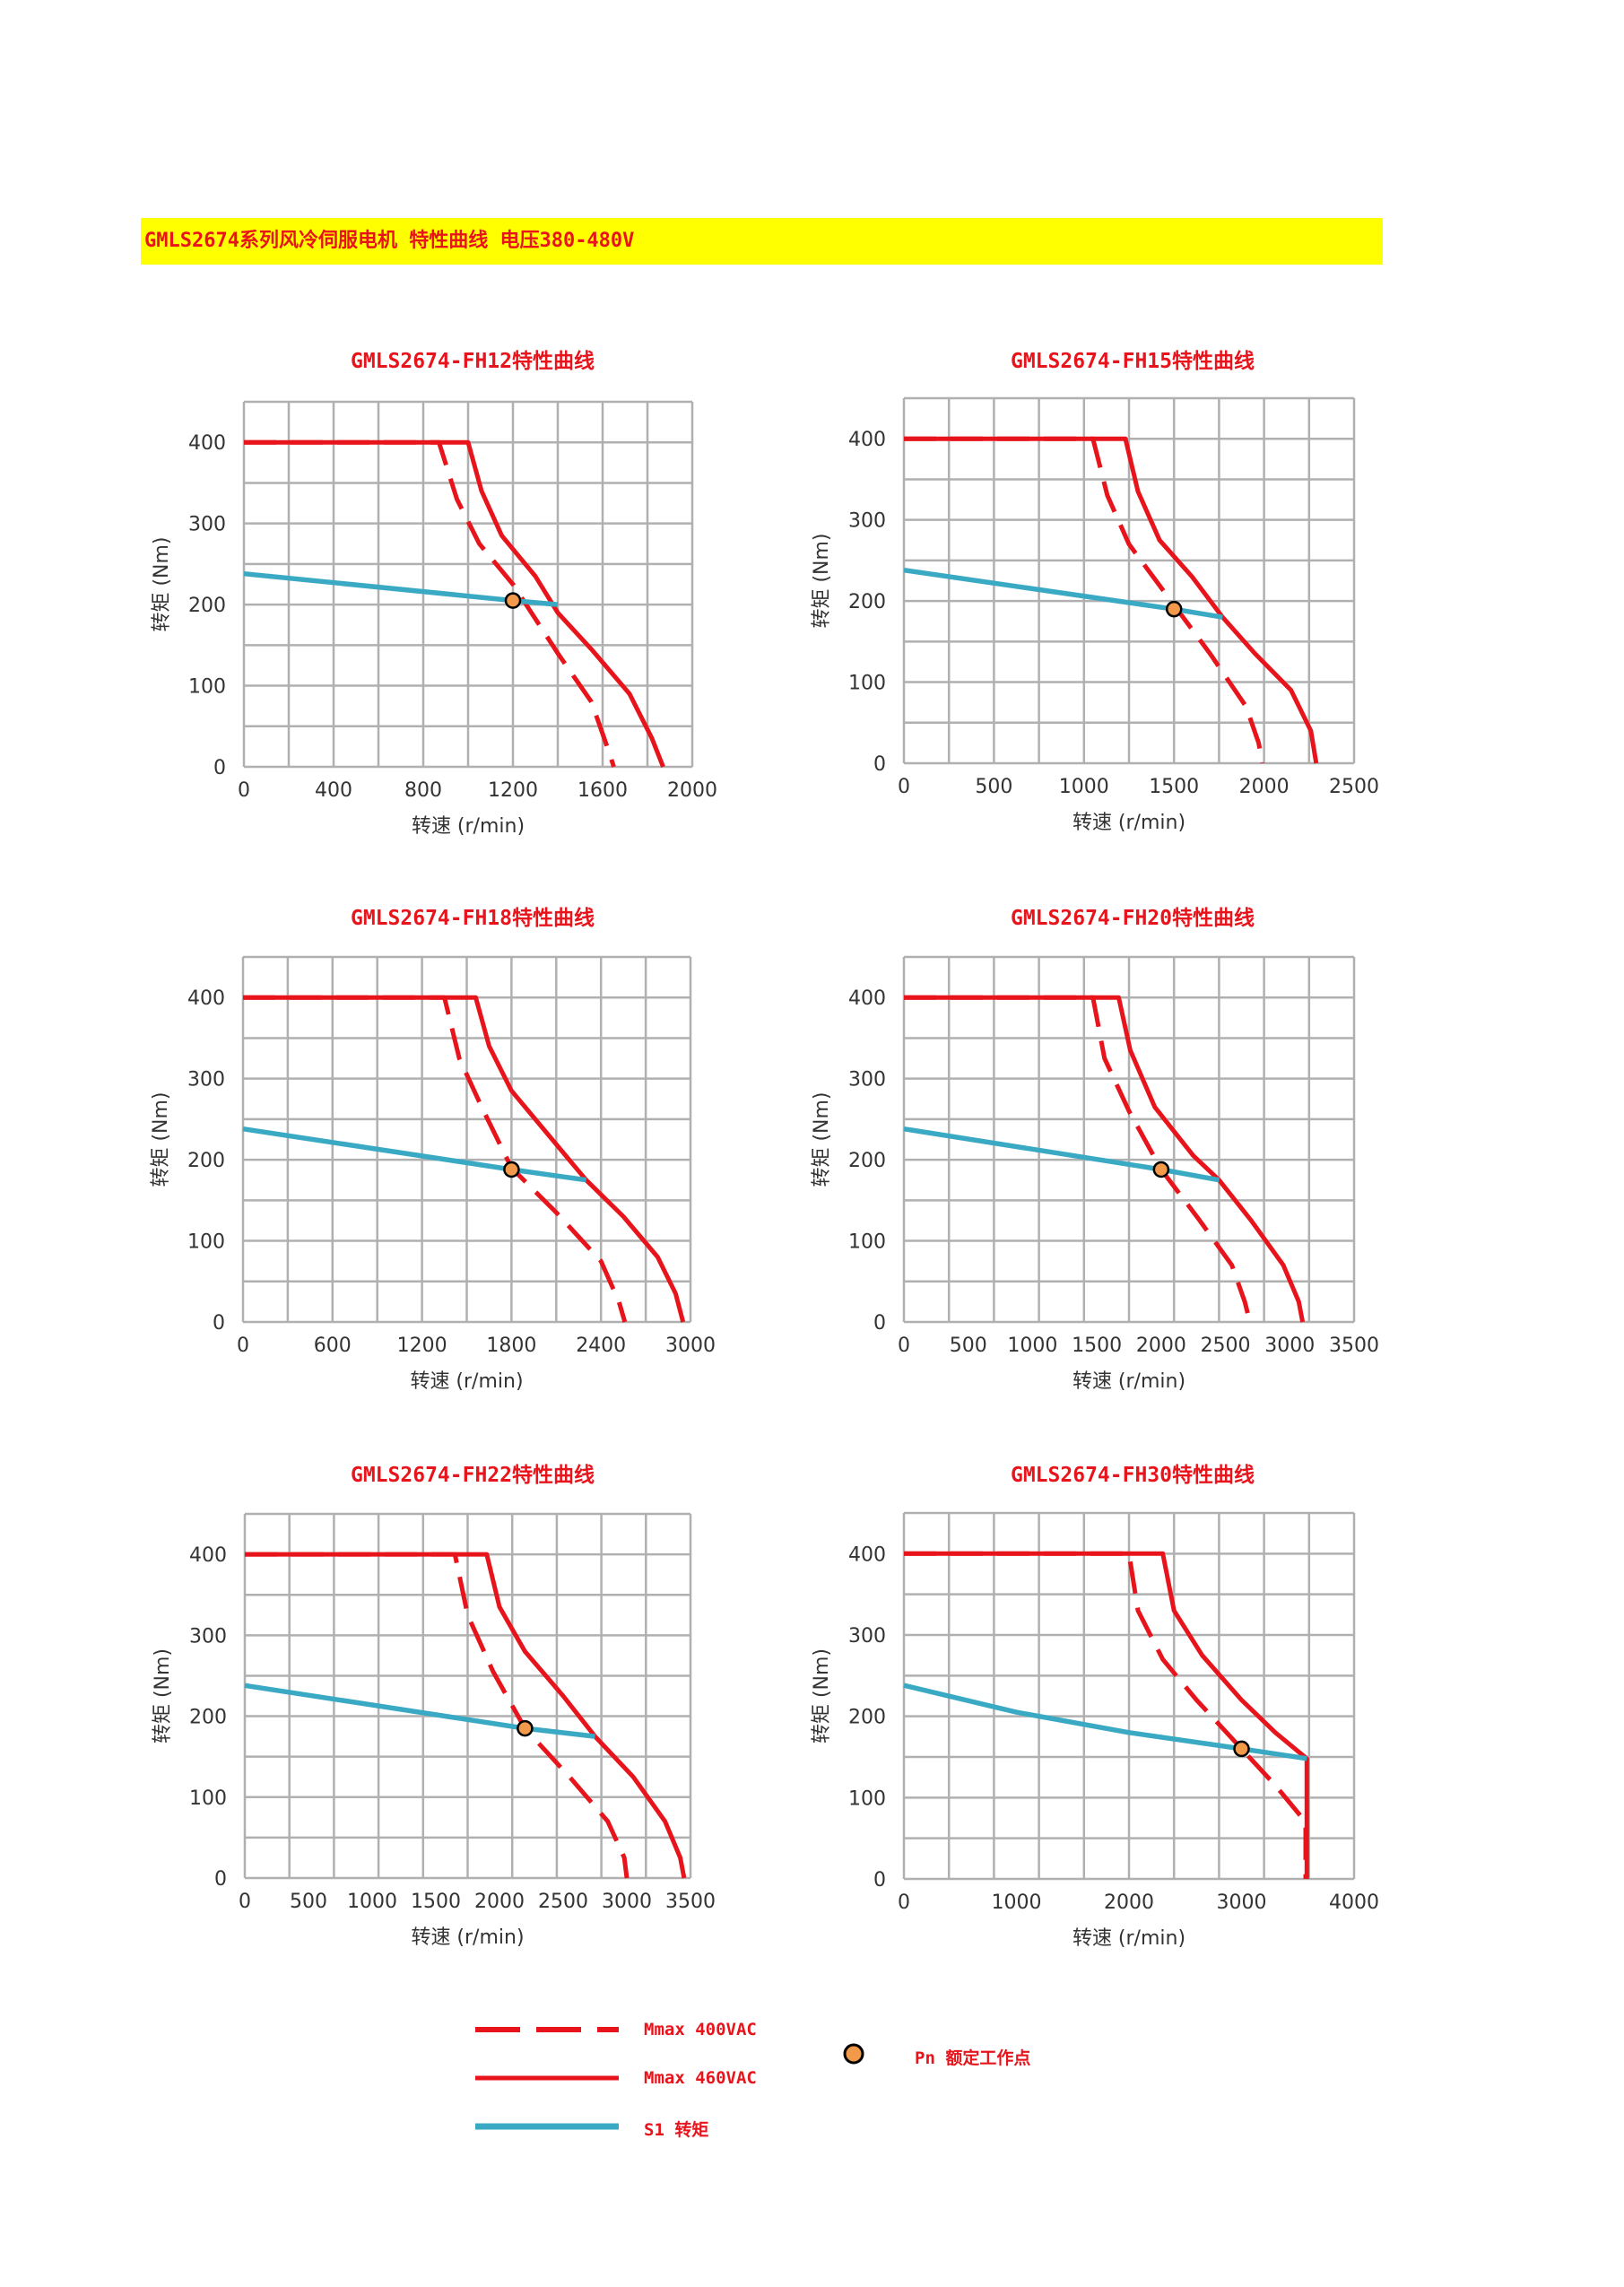  What do you see at coordinates (1132, 918) in the screenshot?
I see `chart-title: GMLS2674-FH20特性曲线` at bounding box center [1132, 918].